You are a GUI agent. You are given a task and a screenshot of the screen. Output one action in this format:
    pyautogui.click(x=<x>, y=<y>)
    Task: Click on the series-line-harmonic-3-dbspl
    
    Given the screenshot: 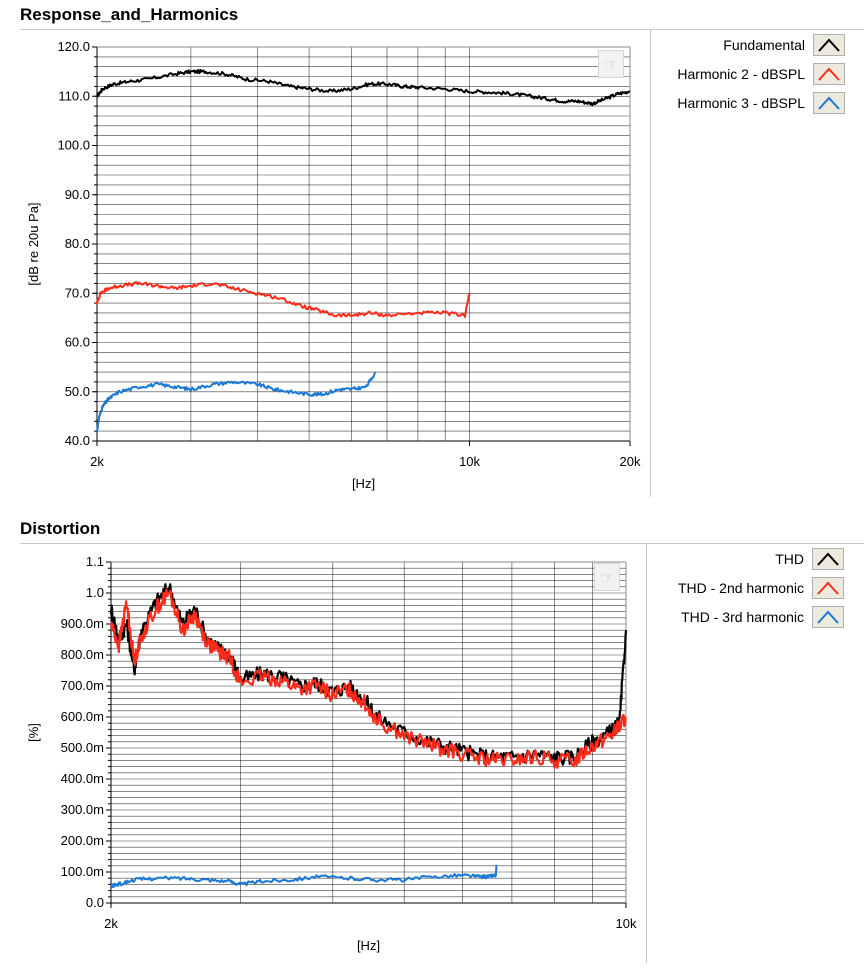 What is the action you would take?
    pyautogui.click(x=236, y=401)
    